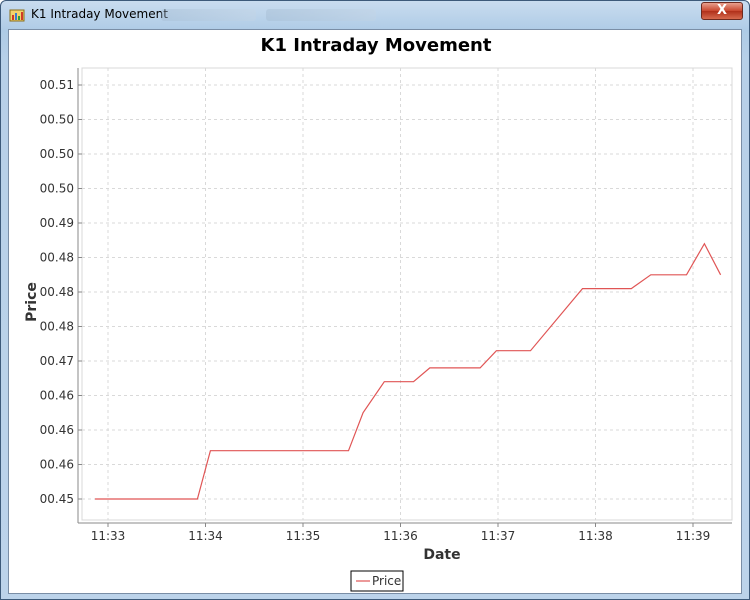 This screenshot has width=750, height=600. Describe the element at coordinates (57, 361) in the screenshot. I see `y-tick-label: 00.47` at that location.